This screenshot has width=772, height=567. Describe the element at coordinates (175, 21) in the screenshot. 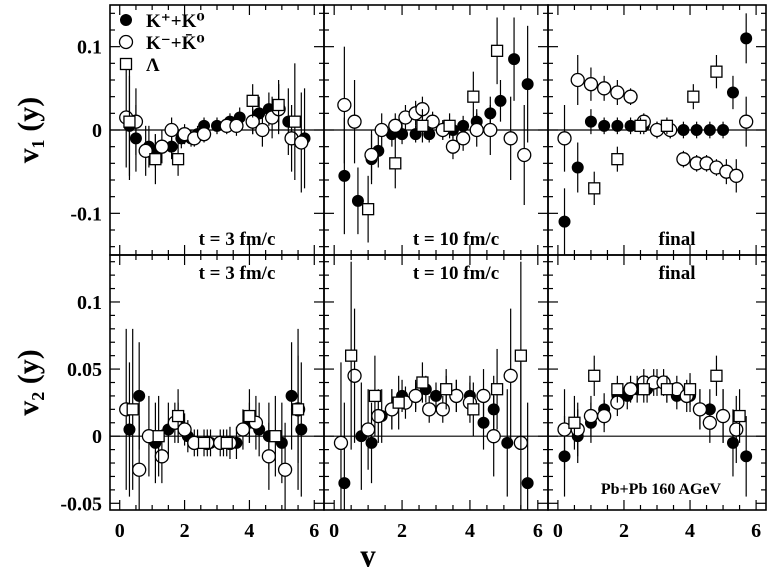

I see `legend-label: K⁺+K⁰` at that location.